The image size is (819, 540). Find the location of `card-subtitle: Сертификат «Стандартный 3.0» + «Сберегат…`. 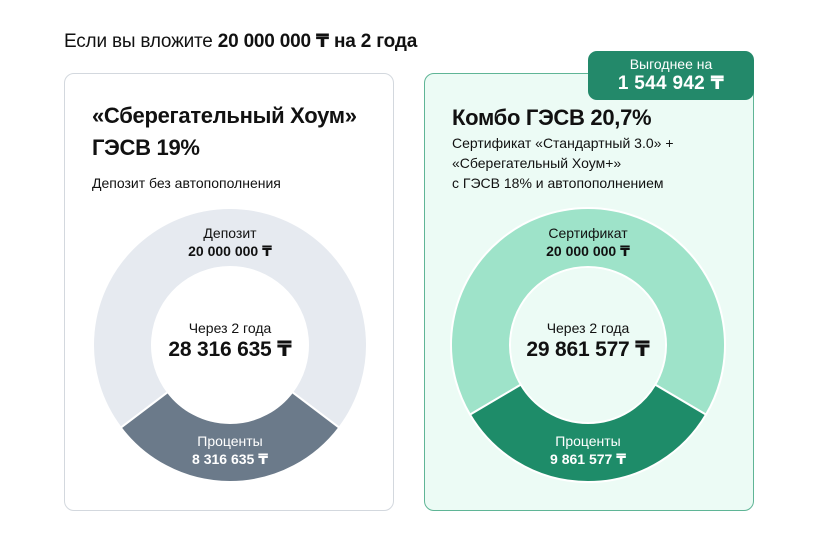

card-subtitle: Сертификат «Стандартный 3.0» + «Сберегат… is located at coordinates (563, 163).